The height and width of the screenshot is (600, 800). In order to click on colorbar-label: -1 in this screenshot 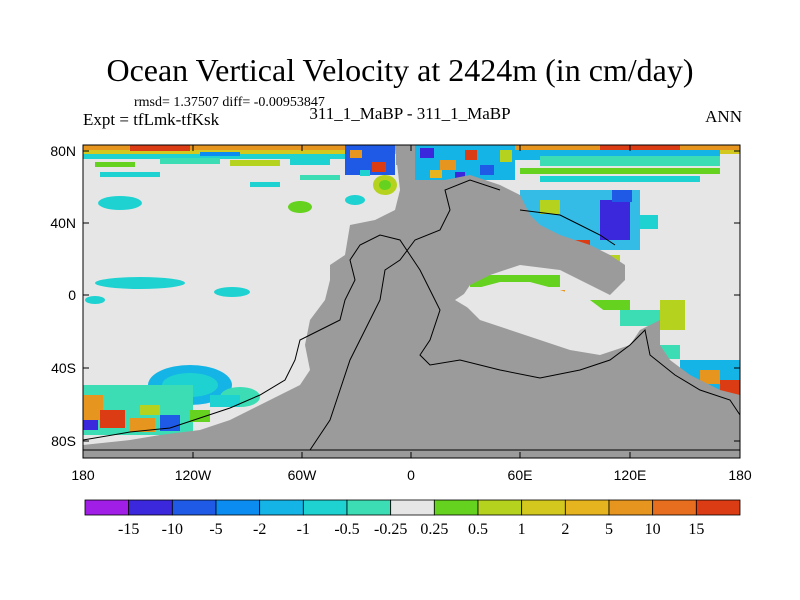, I will do `click(303, 529)`.